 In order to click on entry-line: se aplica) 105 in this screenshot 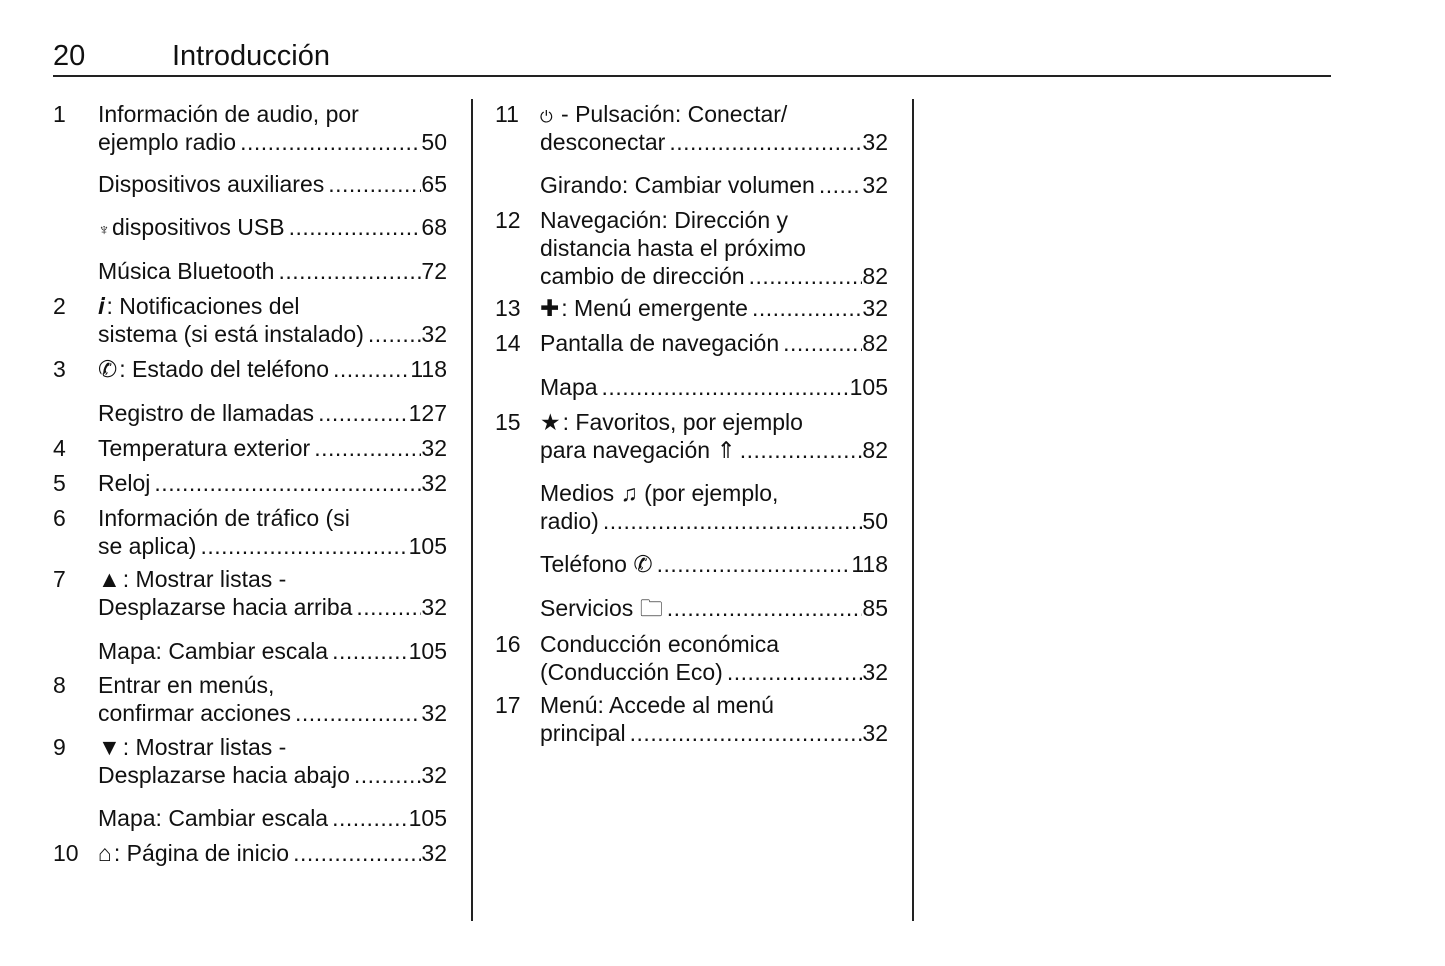, I will do `click(272, 546)`.